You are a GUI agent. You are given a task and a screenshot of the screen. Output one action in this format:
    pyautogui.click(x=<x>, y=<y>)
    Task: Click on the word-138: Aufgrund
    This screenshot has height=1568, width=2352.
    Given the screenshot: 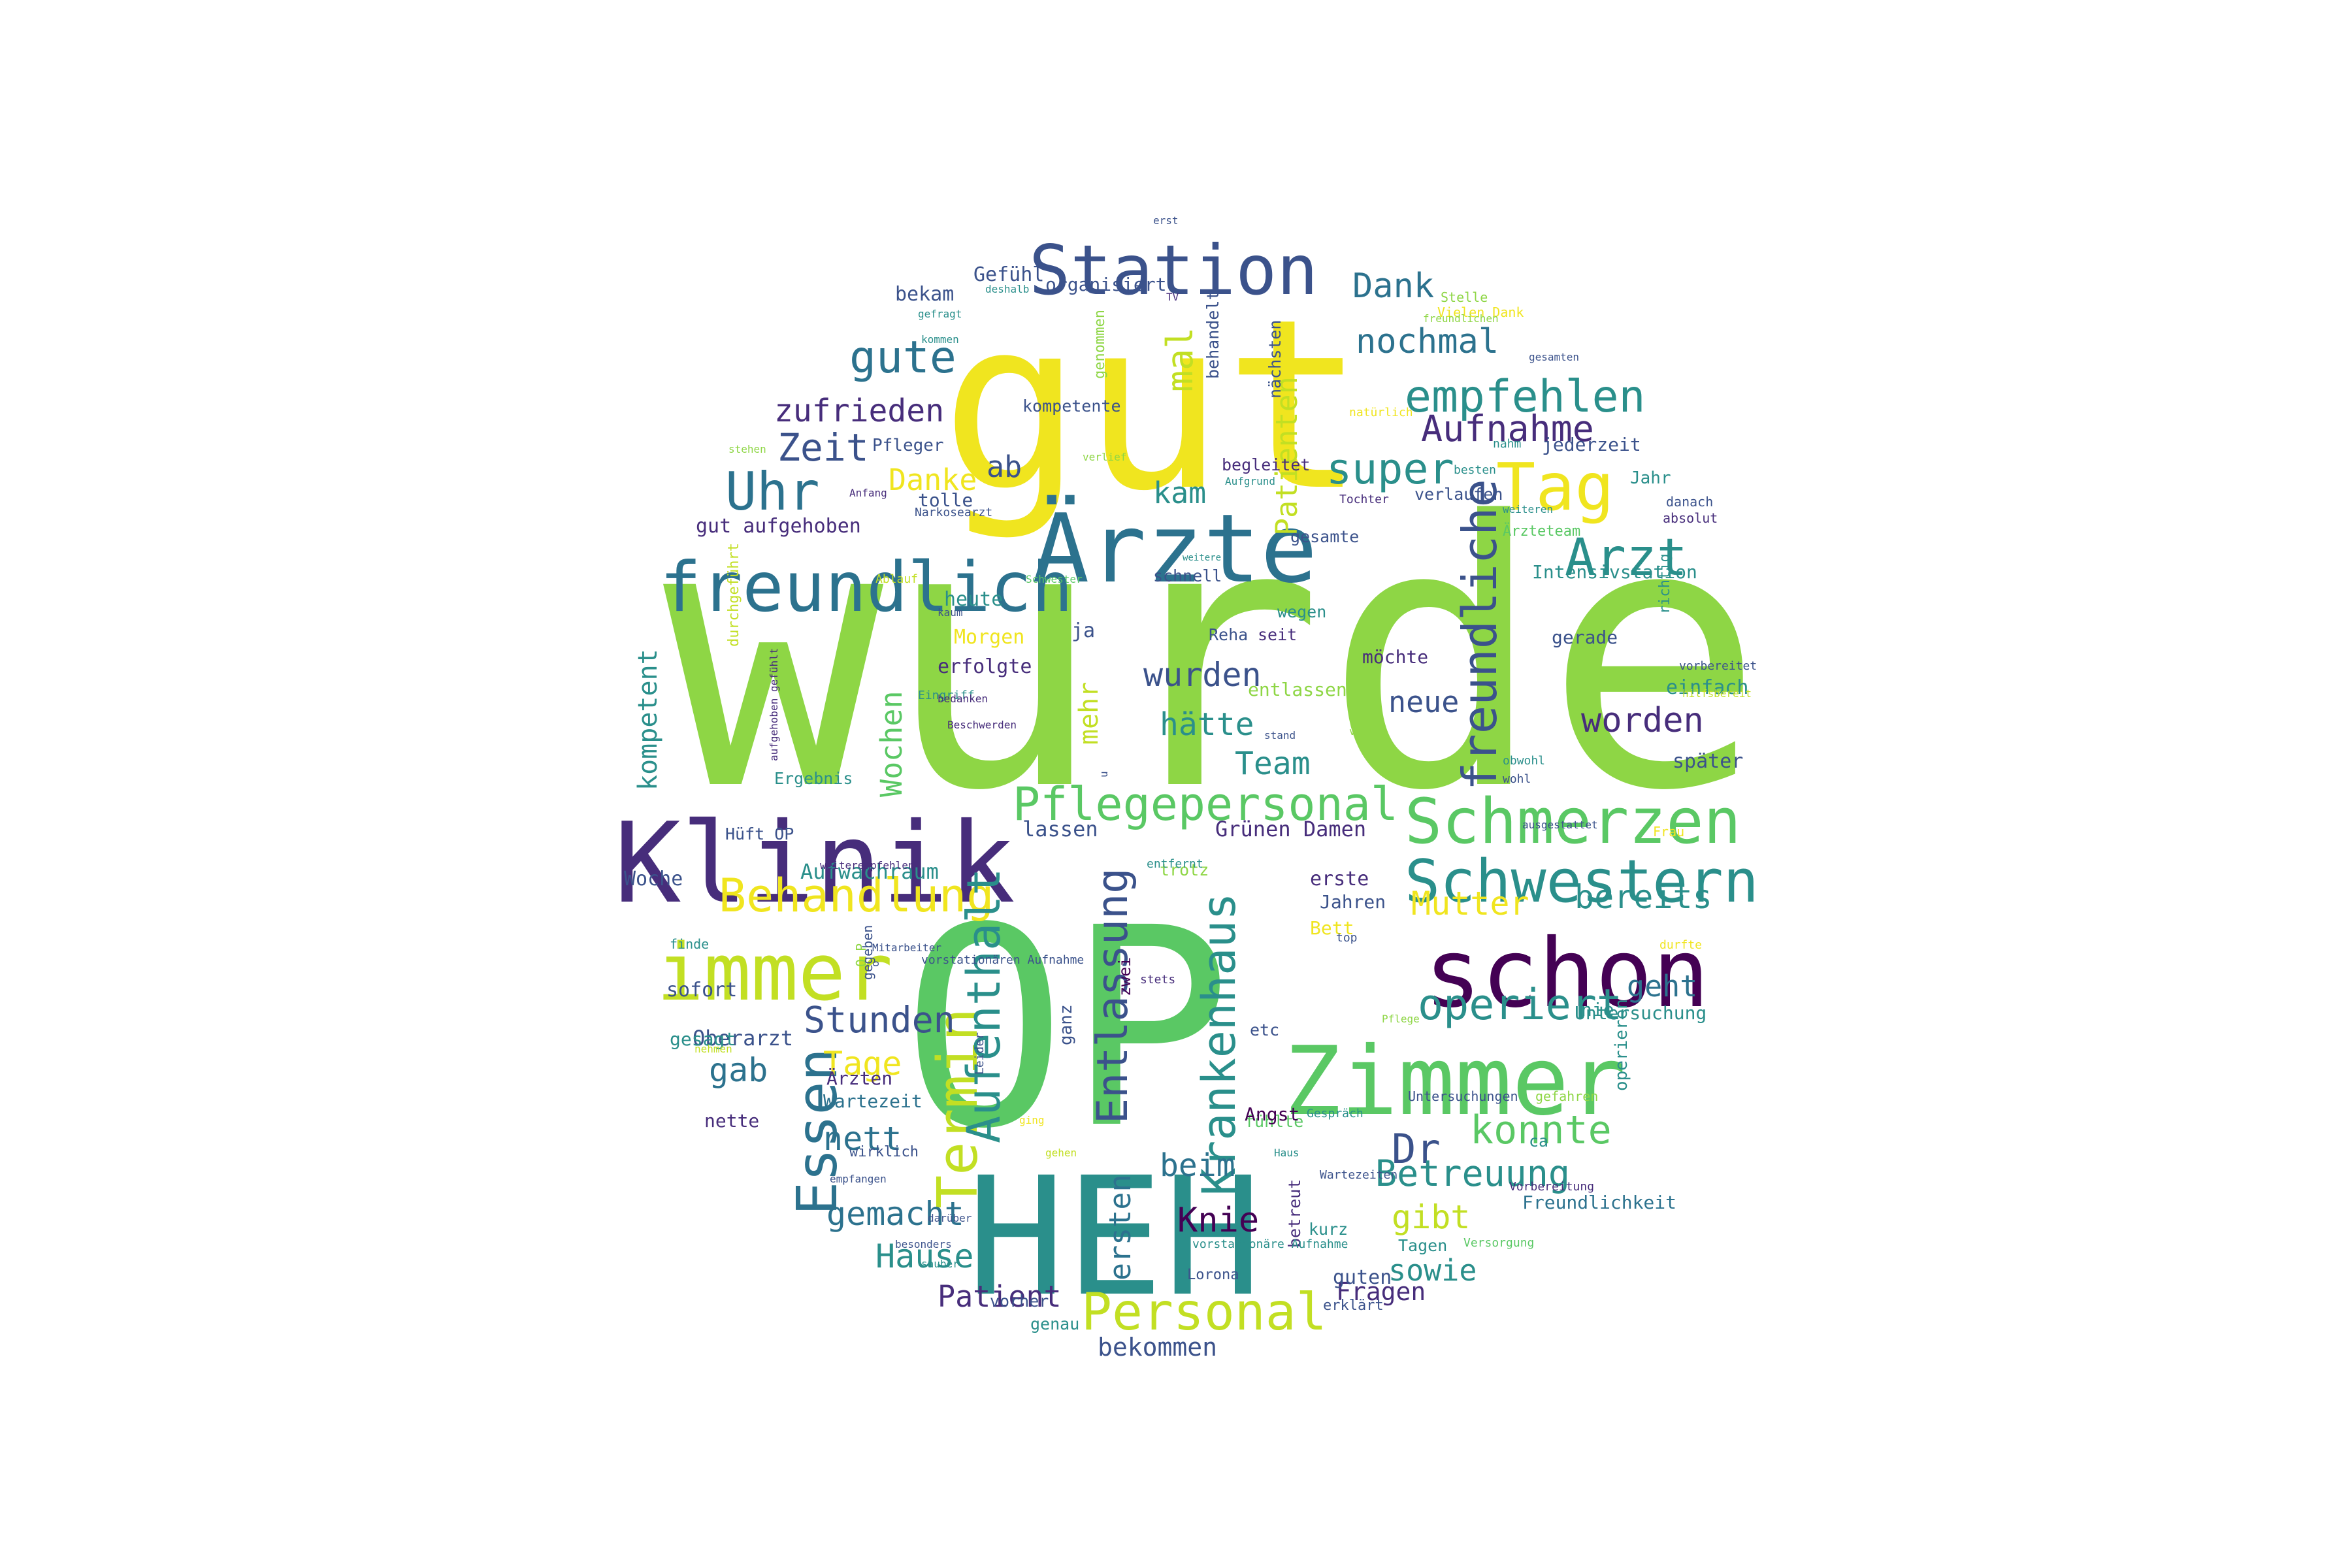 What is the action you would take?
    pyautogui.click(x=1250, y=481)
    